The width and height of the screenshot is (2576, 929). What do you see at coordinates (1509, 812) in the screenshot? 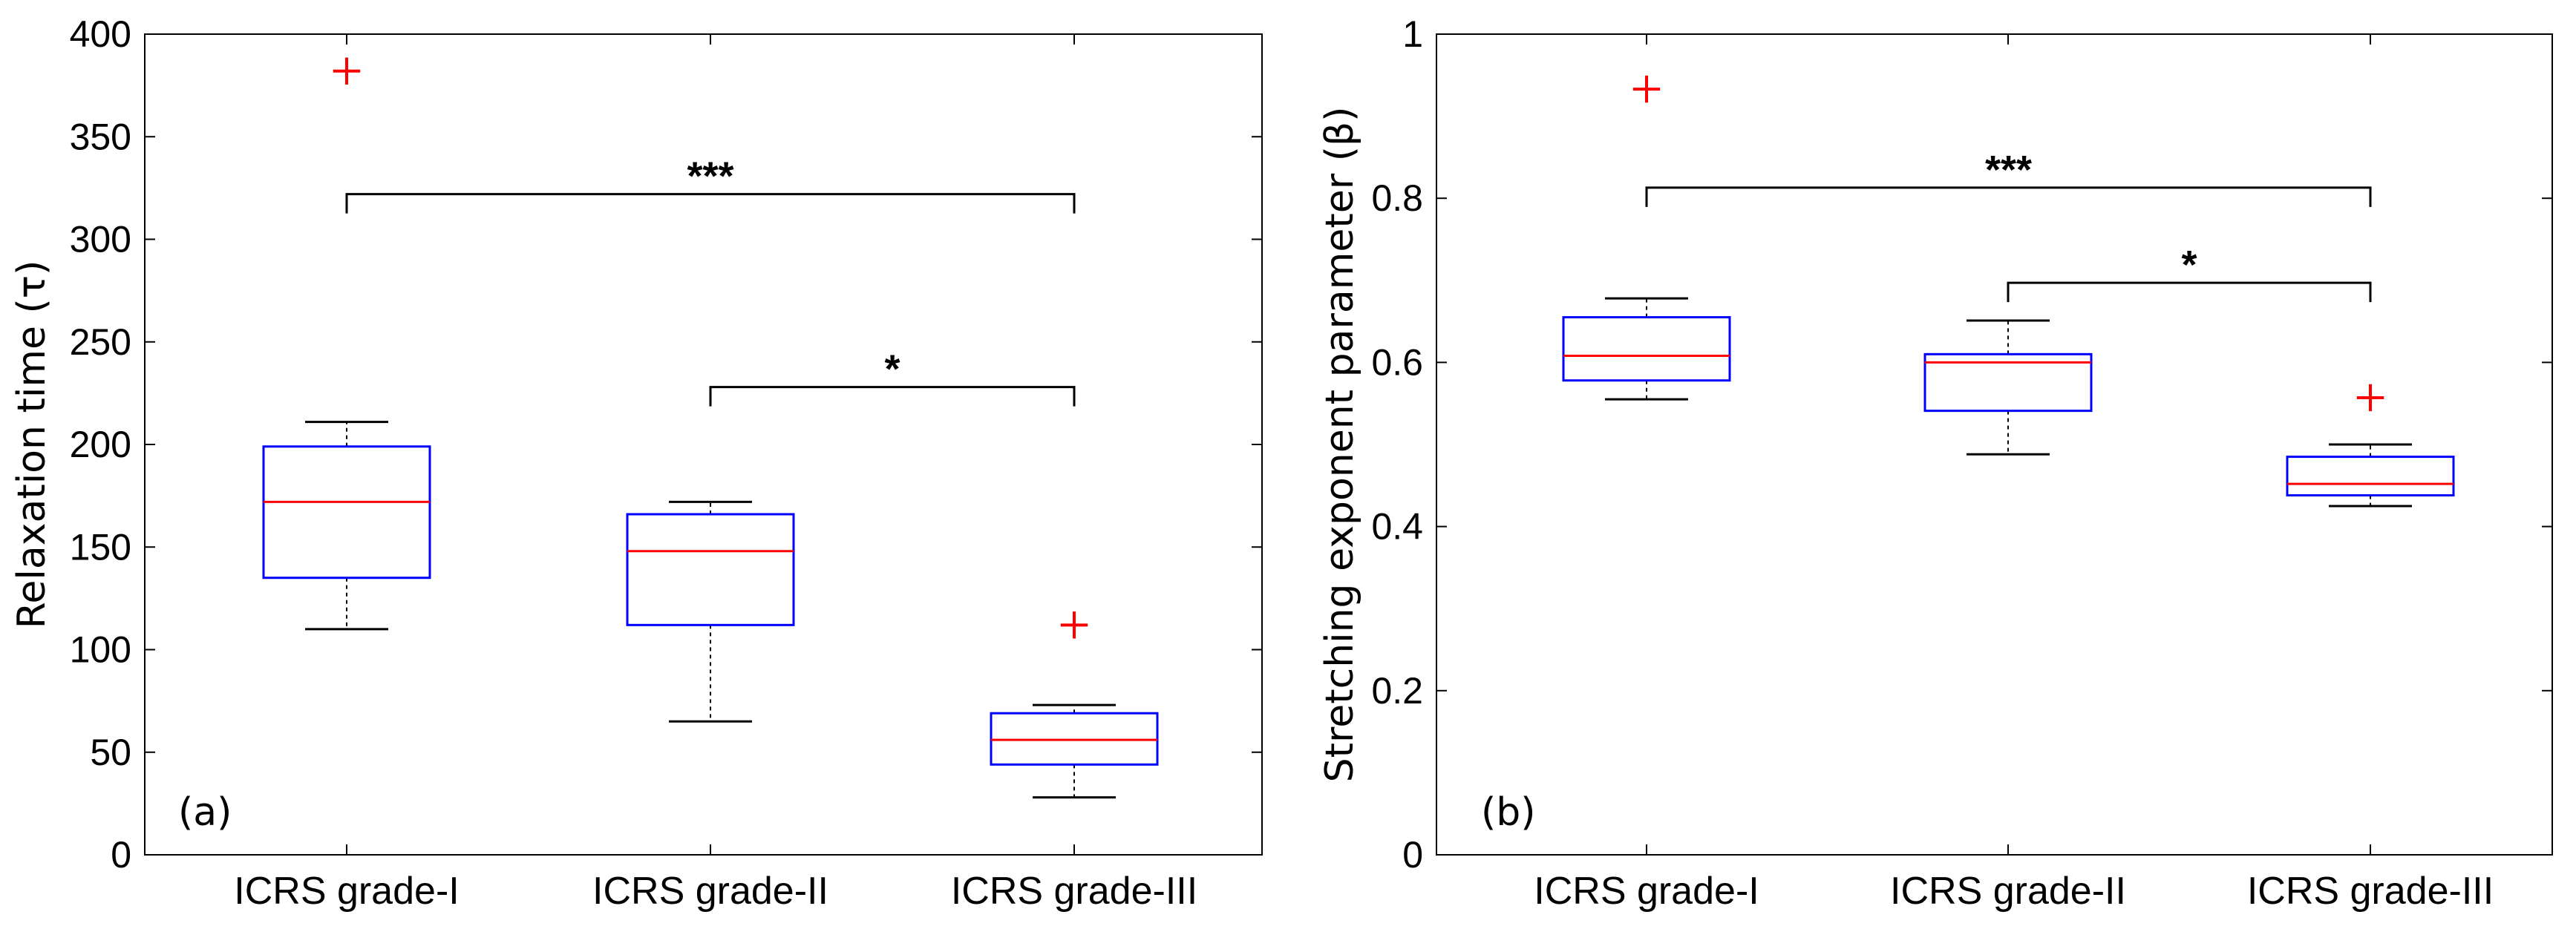
I see `panel-label: (b)` at bounding box center [1509, 812].